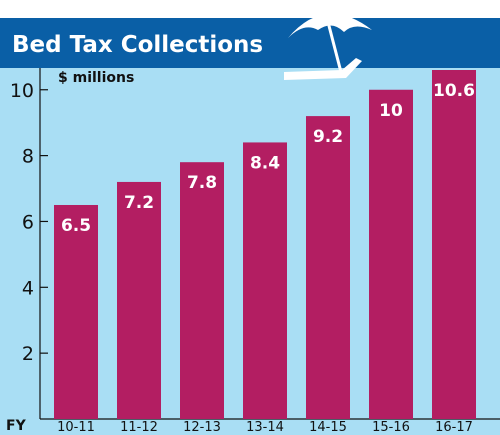 The height and width of the screenshot is (435, 500). I want to click on data-label-15-16: 10, so click(391, 111).